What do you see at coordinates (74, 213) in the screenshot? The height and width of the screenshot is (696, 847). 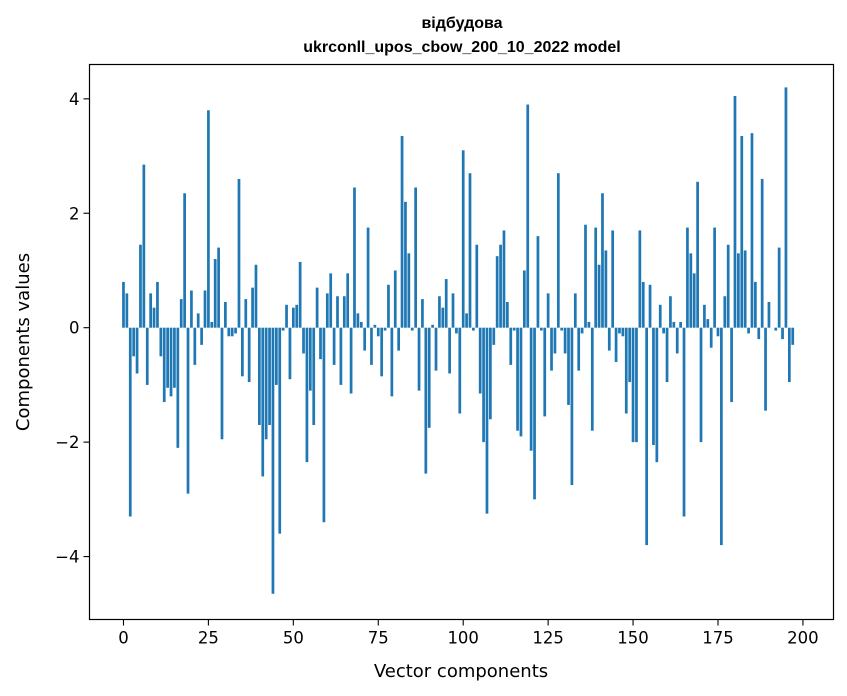 I see `y-tick-label: 2` at bounding box center [74, 213].